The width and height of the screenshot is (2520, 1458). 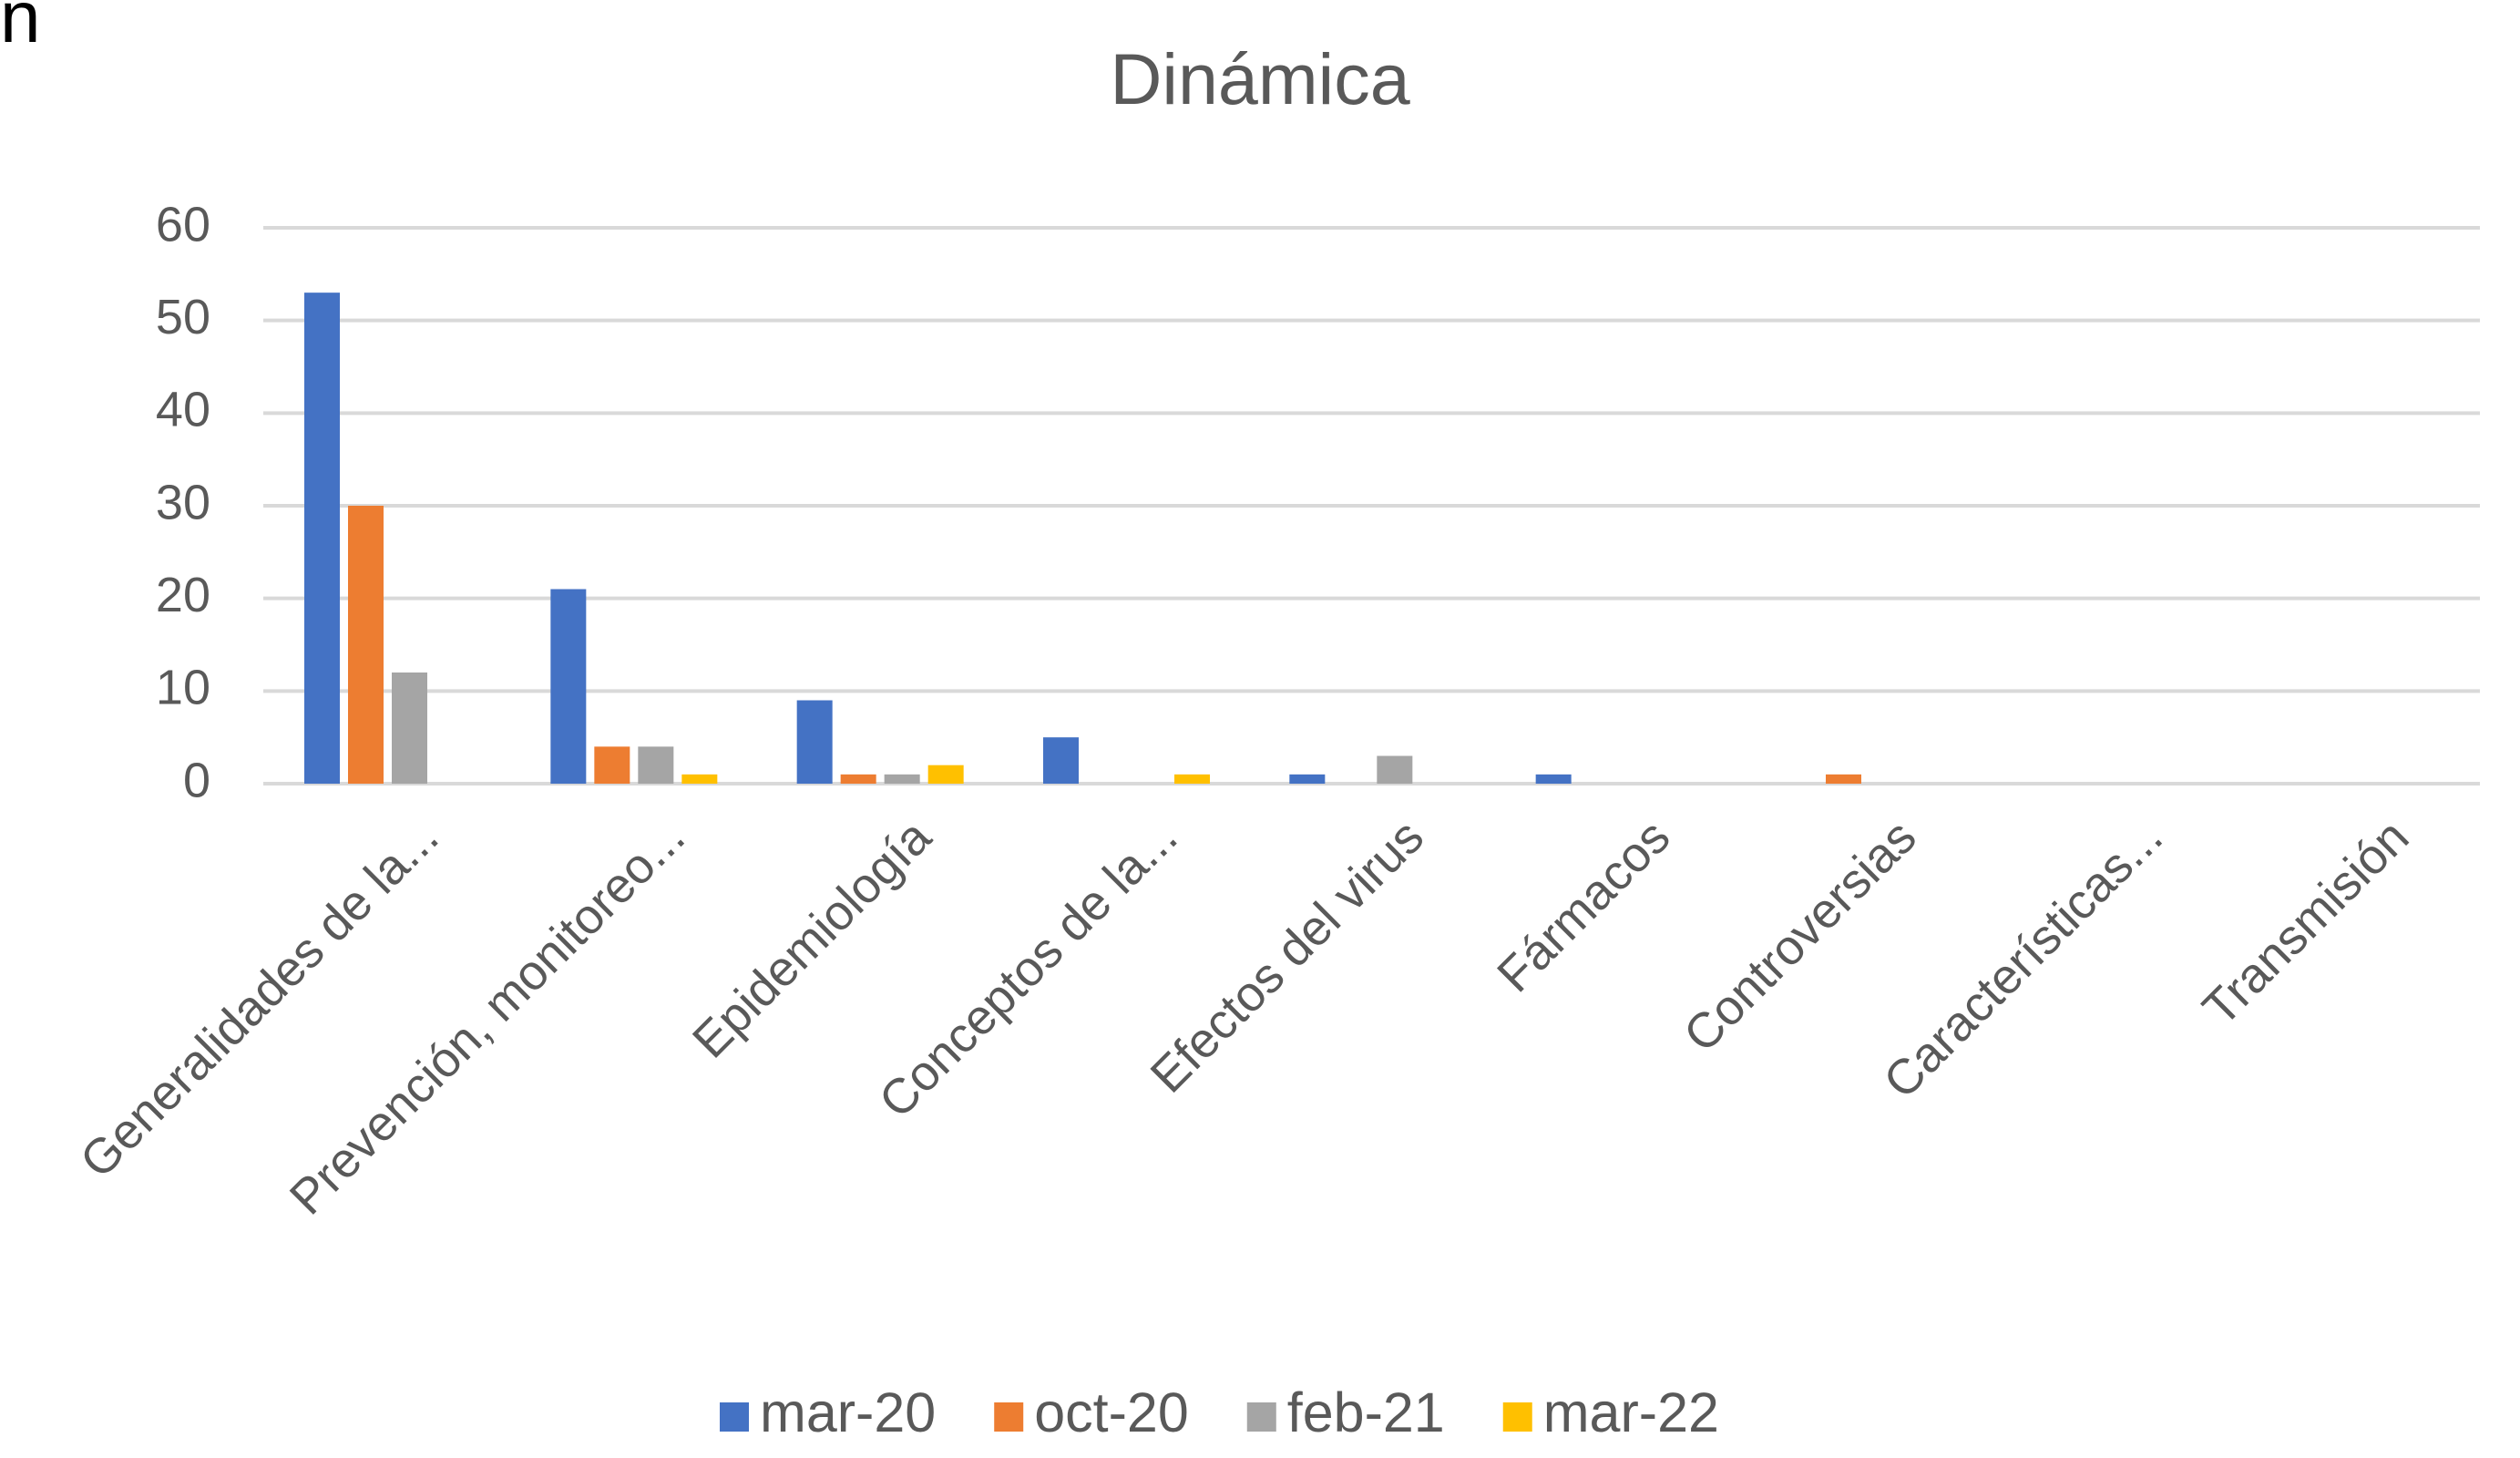 I want to click on y-tick-label: 60, so click(x=183, y=224).